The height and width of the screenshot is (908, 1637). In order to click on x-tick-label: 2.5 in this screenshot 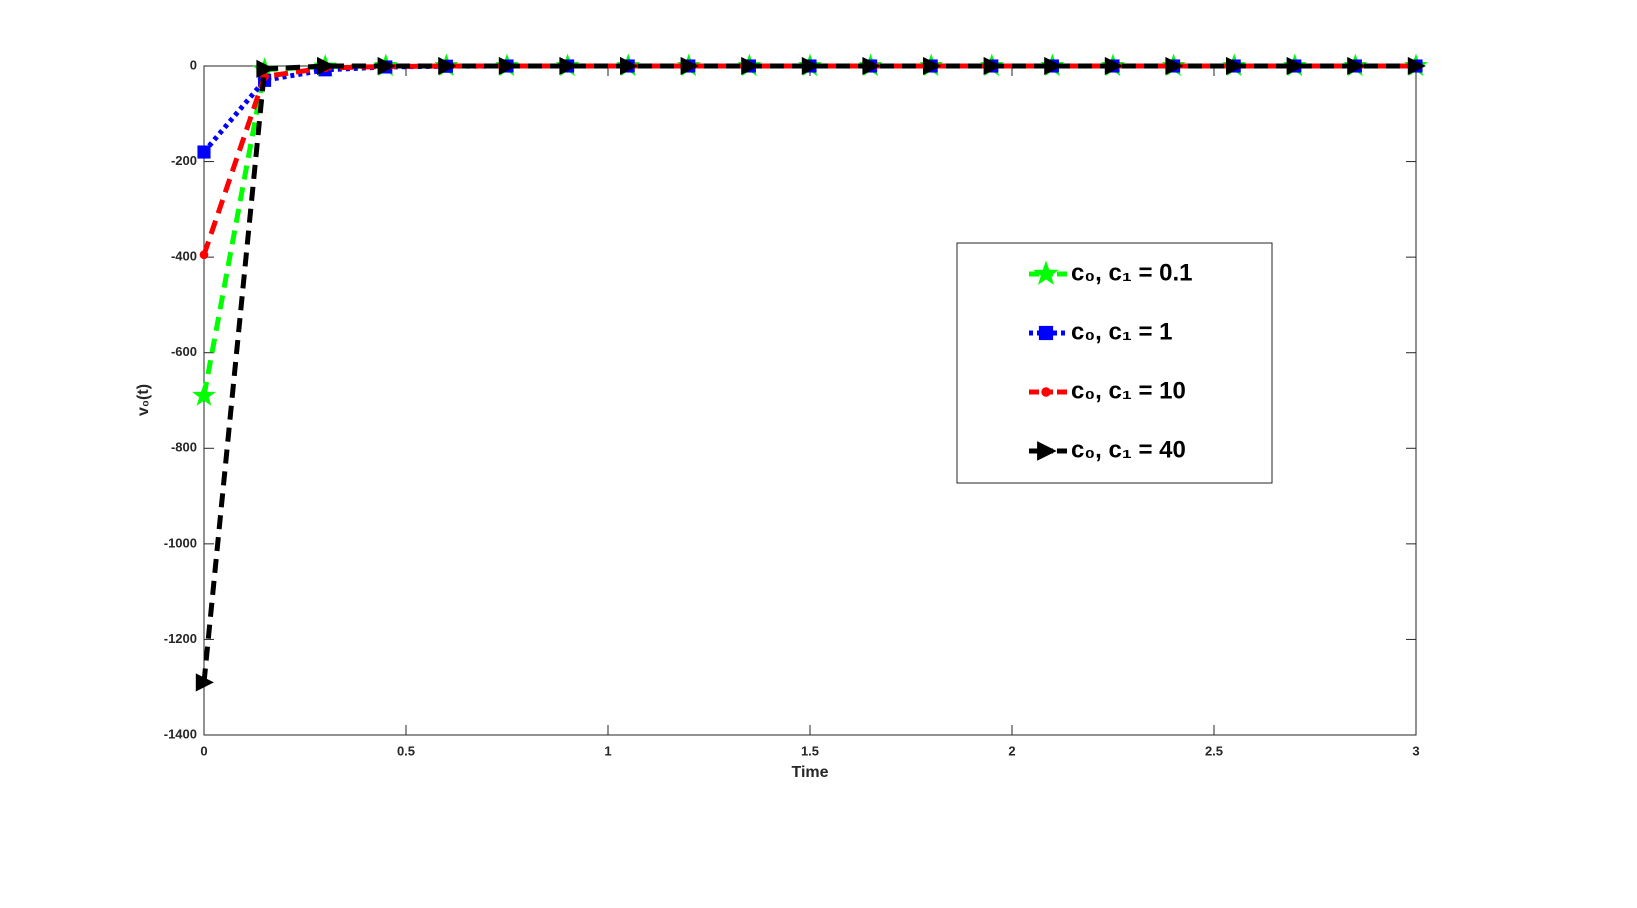, I will do `click(1214, 750)`.